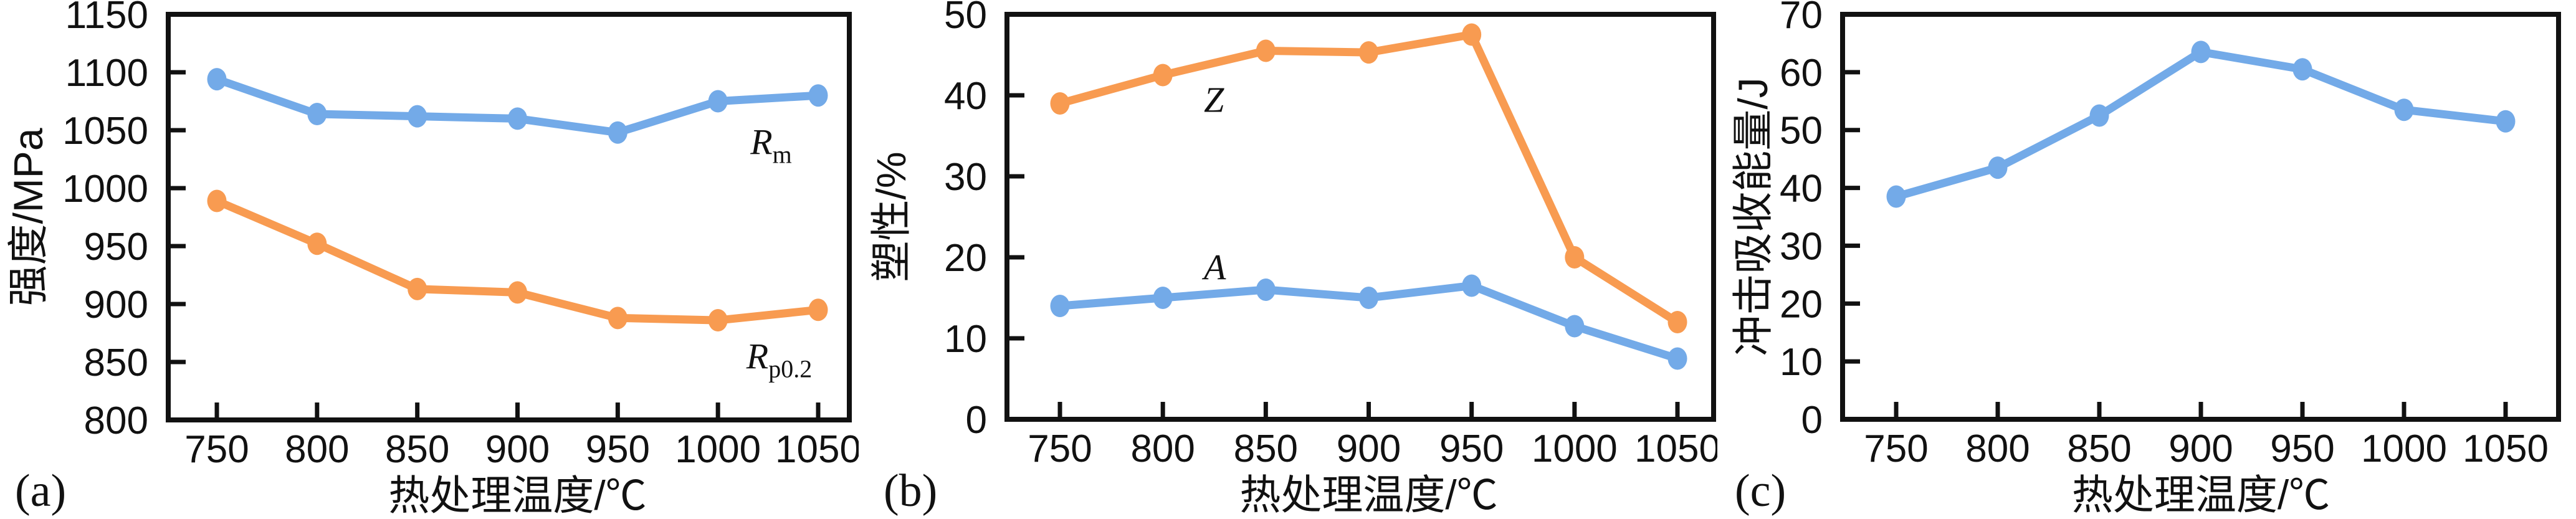 Image resolution: width=2576 pixels, height=519 pixels. Describe the element at coordinates (891, 216) in the screenshot. I see `y-axis-title: 塑性/%` at that location.